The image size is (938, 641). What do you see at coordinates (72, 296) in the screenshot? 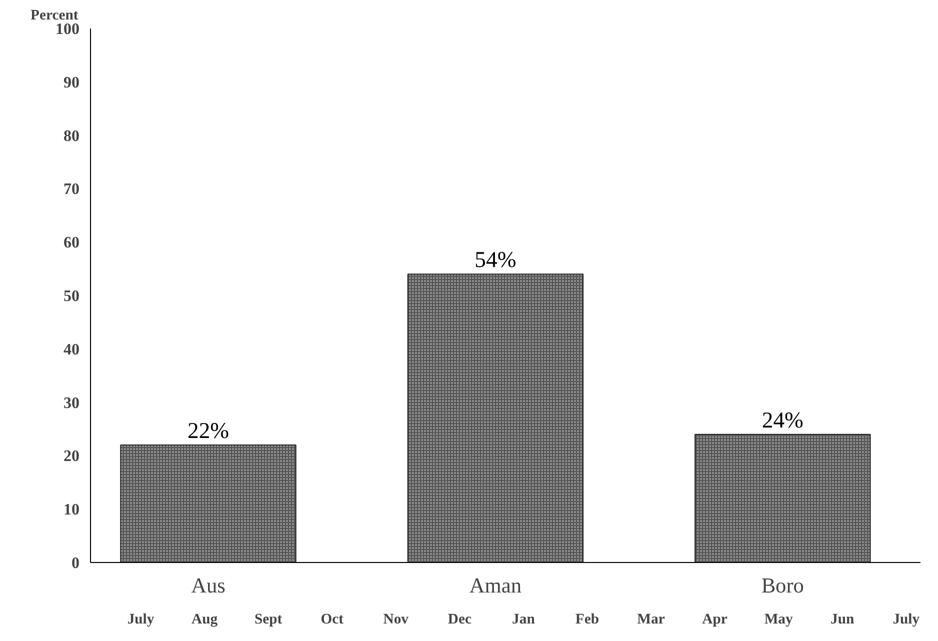
I see `y-tick-label: 50` at bounding box center [72, 296].